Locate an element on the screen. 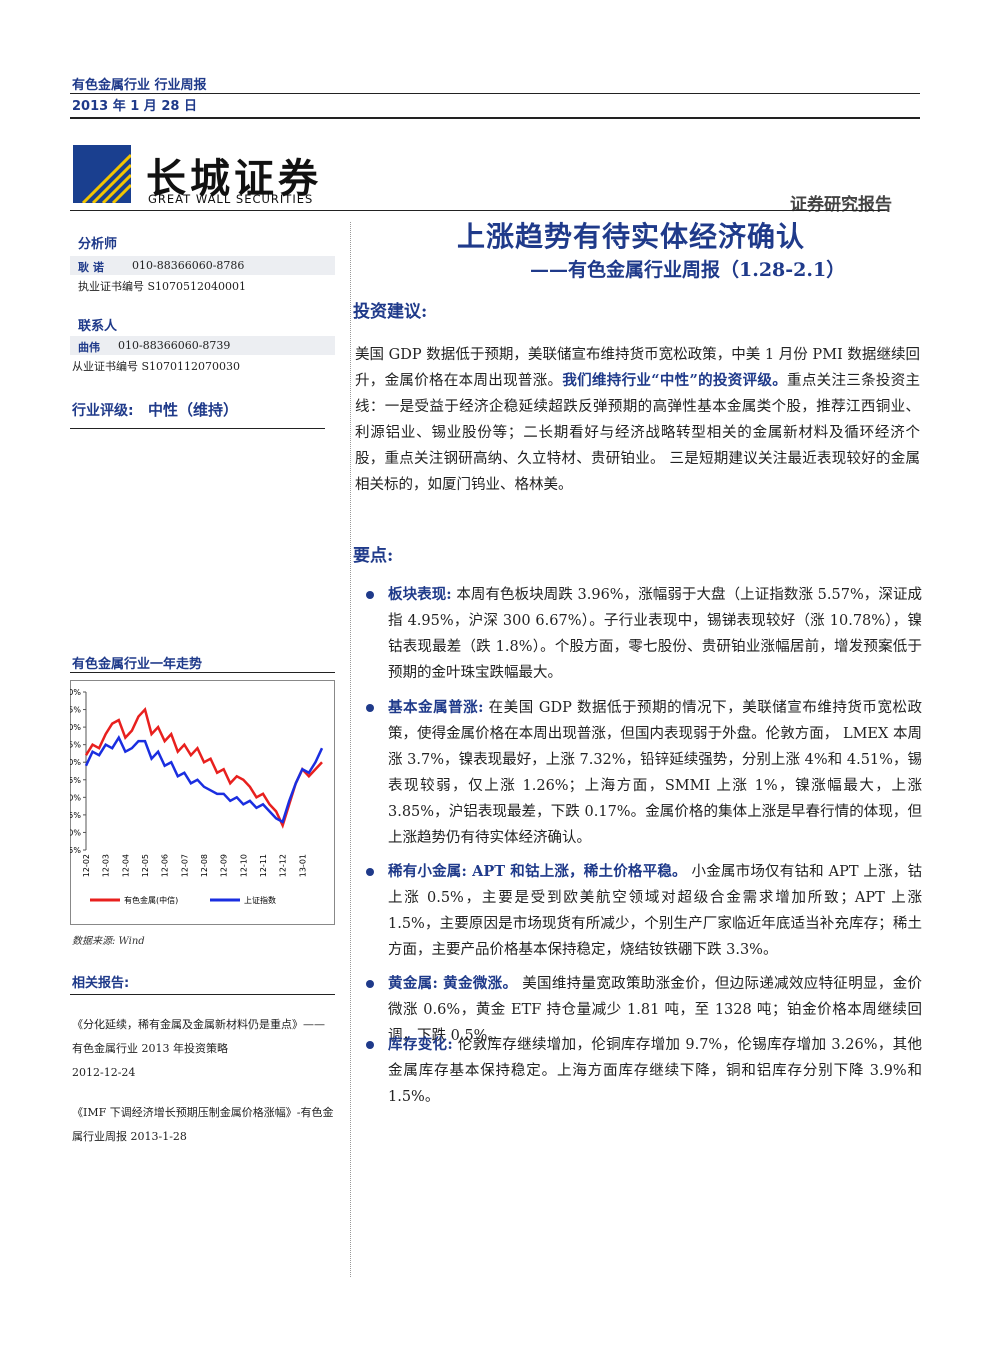 This screenshot has height=1347, width=992. y-tick-label: -10% is located at coordinates (75, 797).